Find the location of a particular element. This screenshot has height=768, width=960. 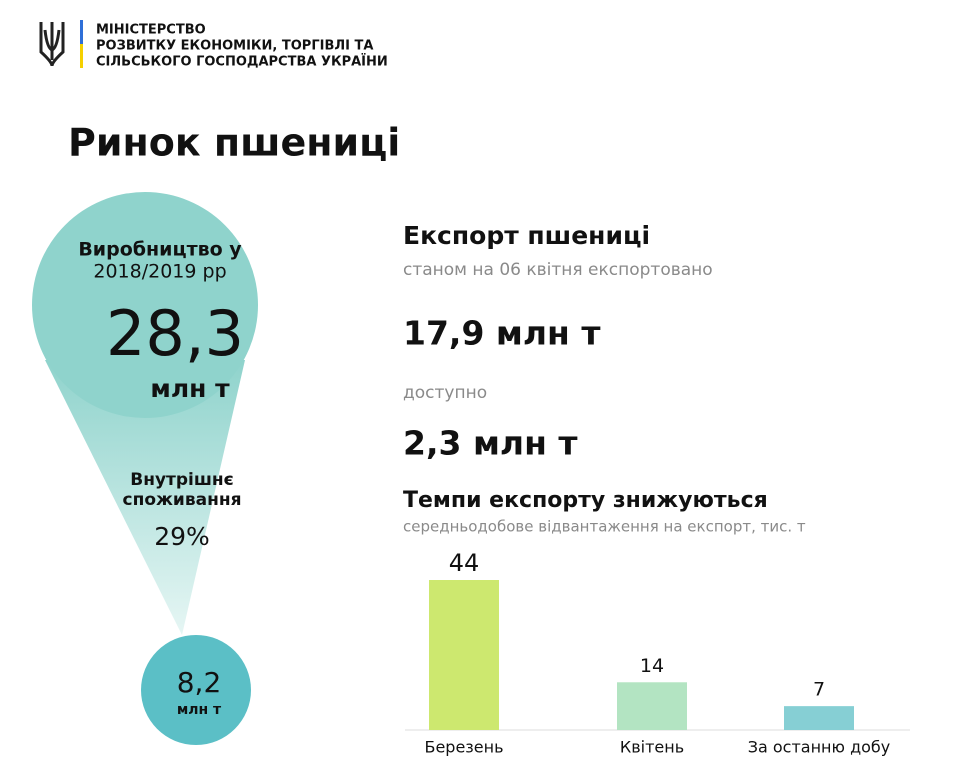

flag-yellow is located at coordinates (81, 56).